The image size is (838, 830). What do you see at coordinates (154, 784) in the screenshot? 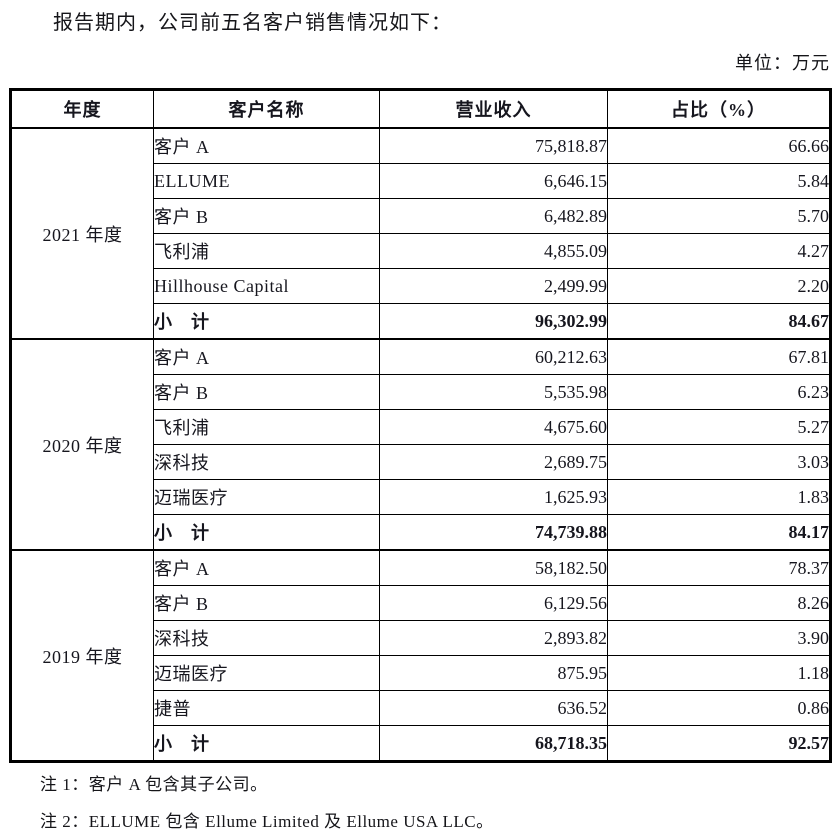
I see `note-1: 注 1：客户 A 包含其子公司。` at bounding box center [154, 784].